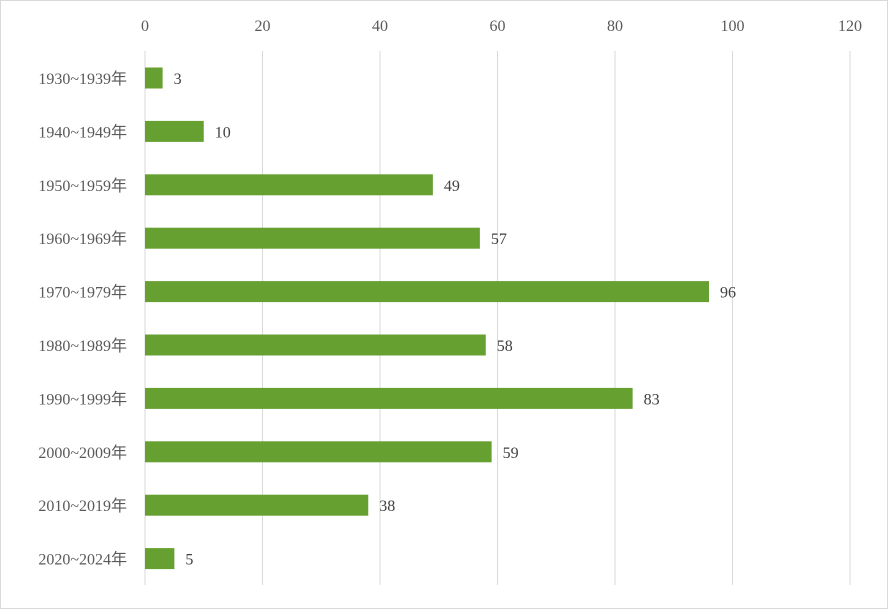 The width and height of the screenshot is (888, 609). What do you see at coordinates (82, 346) in the screenshot?
I see `category-label: 1980~1989年` at bounding box center [82, 346].